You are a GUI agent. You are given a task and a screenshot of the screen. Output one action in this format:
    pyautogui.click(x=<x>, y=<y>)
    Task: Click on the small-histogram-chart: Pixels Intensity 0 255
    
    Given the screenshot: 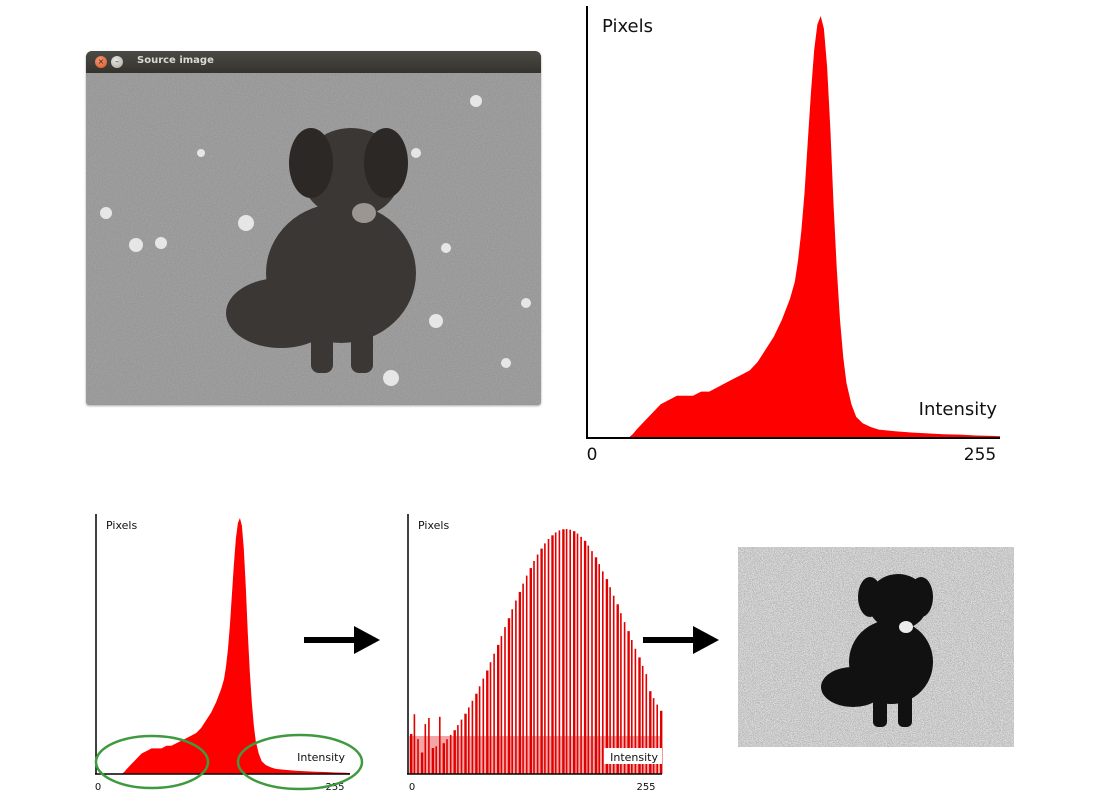 What is the action you would take?
    pyautogui.click(x=229, y=653)
    